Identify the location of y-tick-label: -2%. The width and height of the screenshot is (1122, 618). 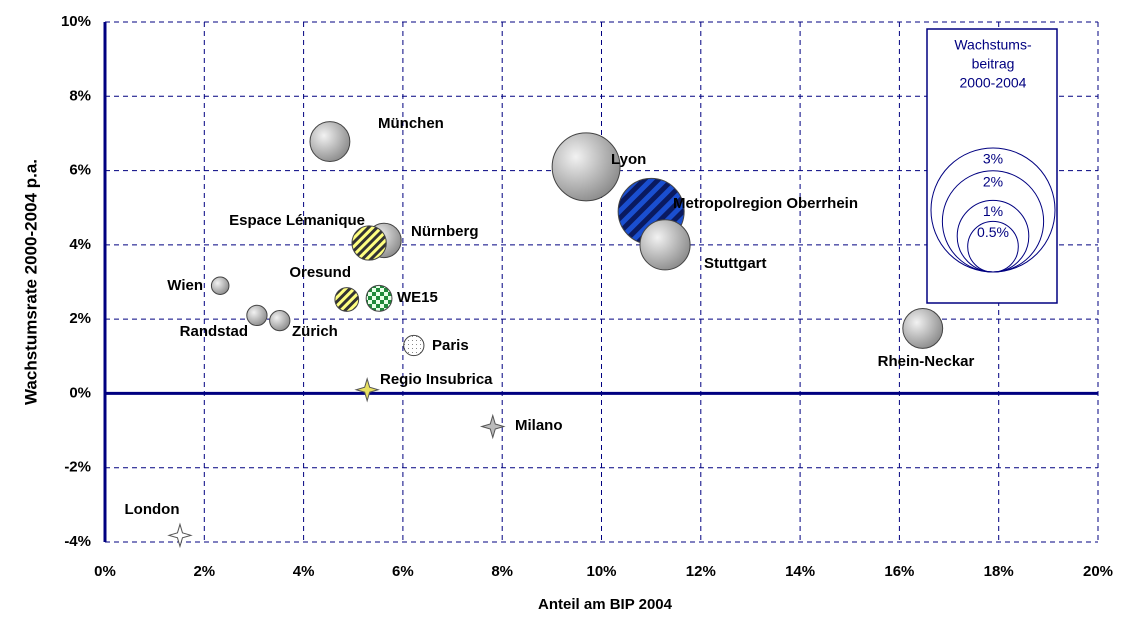
(77, 467).